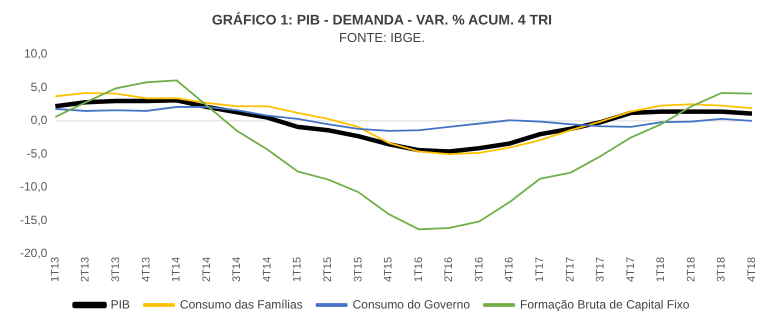 The width and height of the screenshot is (780, 329). What do you see at coordinates (36, 53) in the screenshot?
I see `y-tick-label: 10,0` at bounding box center [36, 53].